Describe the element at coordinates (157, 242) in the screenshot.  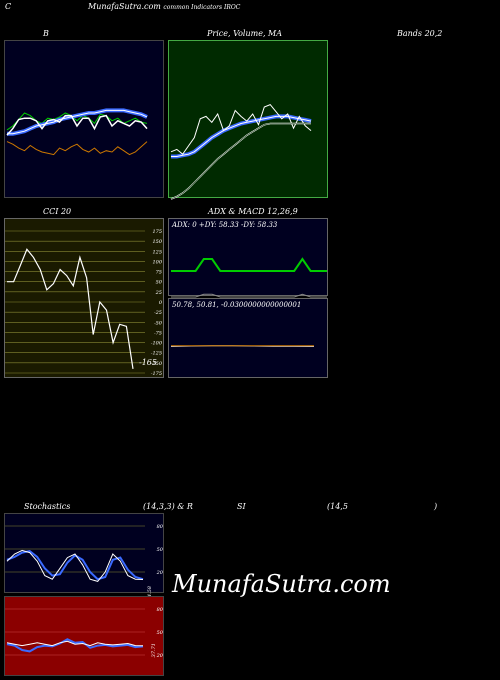
I see `cci-tick-label: 150` at that location.